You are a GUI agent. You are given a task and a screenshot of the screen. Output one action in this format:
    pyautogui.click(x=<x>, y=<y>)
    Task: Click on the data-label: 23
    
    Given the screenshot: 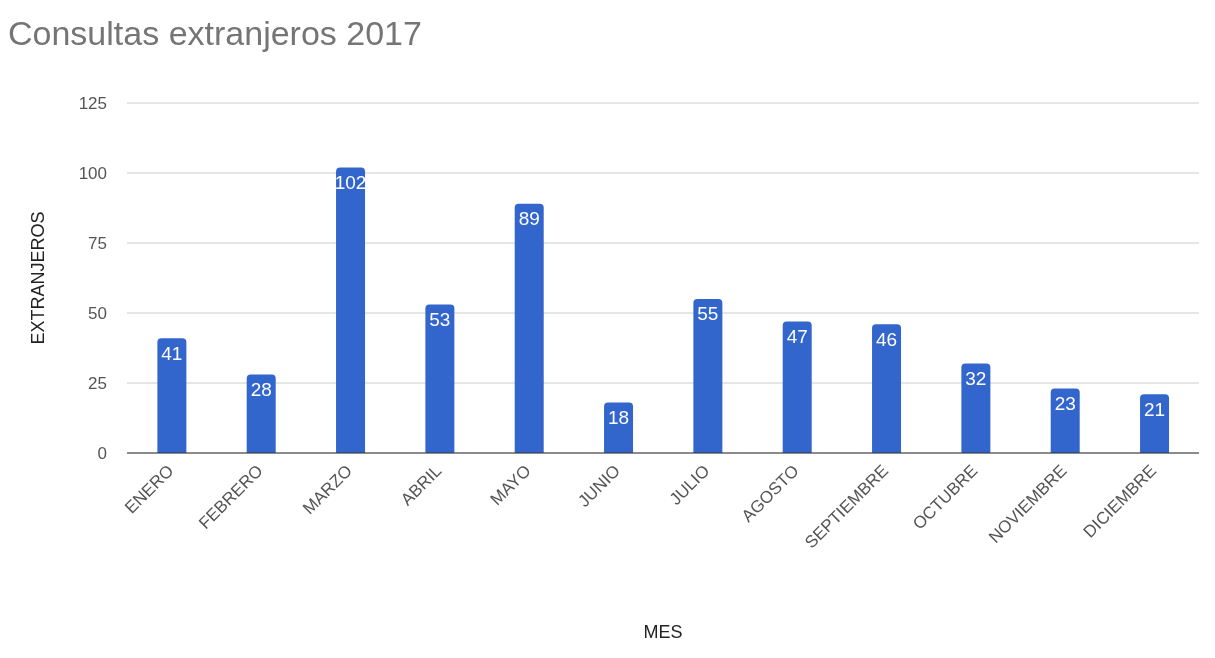 What is the action you would take?
    pyautogui.click(x=1065, y=404)
    